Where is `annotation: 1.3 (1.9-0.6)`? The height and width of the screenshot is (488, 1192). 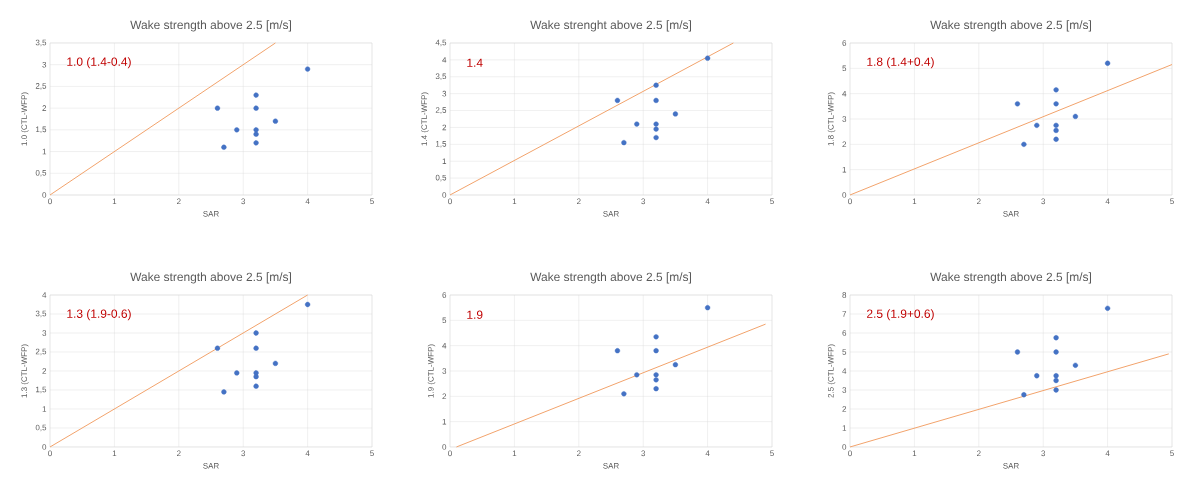
annotation: 1.3 (1.9-0.6) is located at coordinates (99, 315).